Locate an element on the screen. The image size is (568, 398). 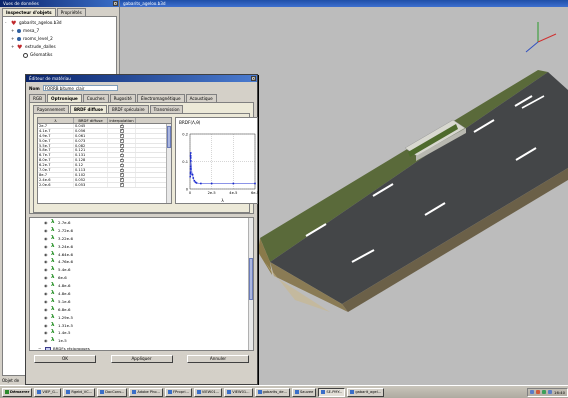
list-item: ◉ λ 2.72e-6 is located at coordinates (141, 231).